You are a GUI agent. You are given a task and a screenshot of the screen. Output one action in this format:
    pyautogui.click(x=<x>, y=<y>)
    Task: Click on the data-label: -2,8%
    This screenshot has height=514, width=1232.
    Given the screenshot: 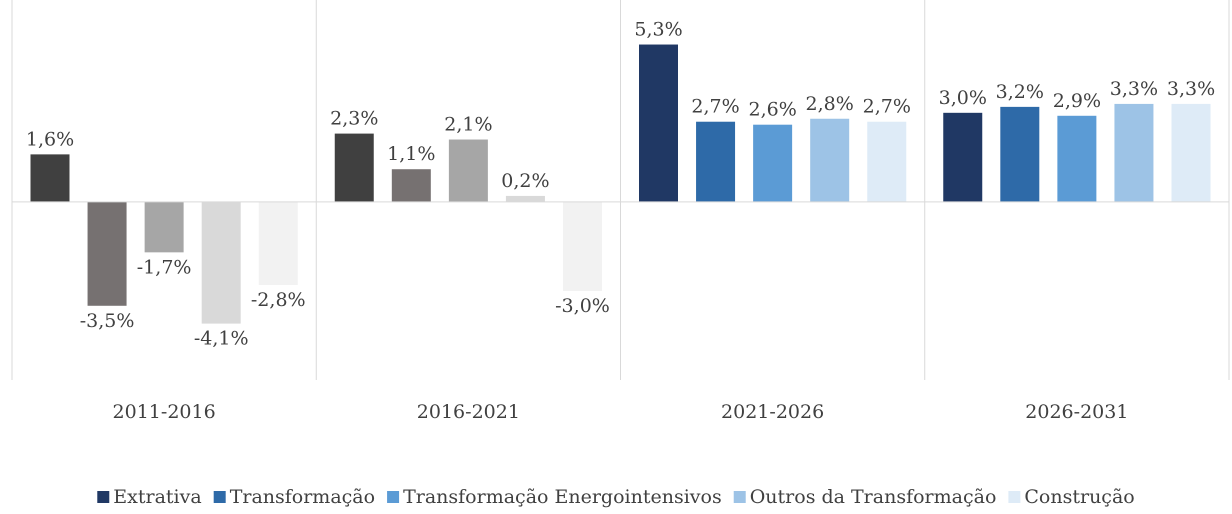 What is the action you would take?
    pyautogui.click(x=278, y=300)
    